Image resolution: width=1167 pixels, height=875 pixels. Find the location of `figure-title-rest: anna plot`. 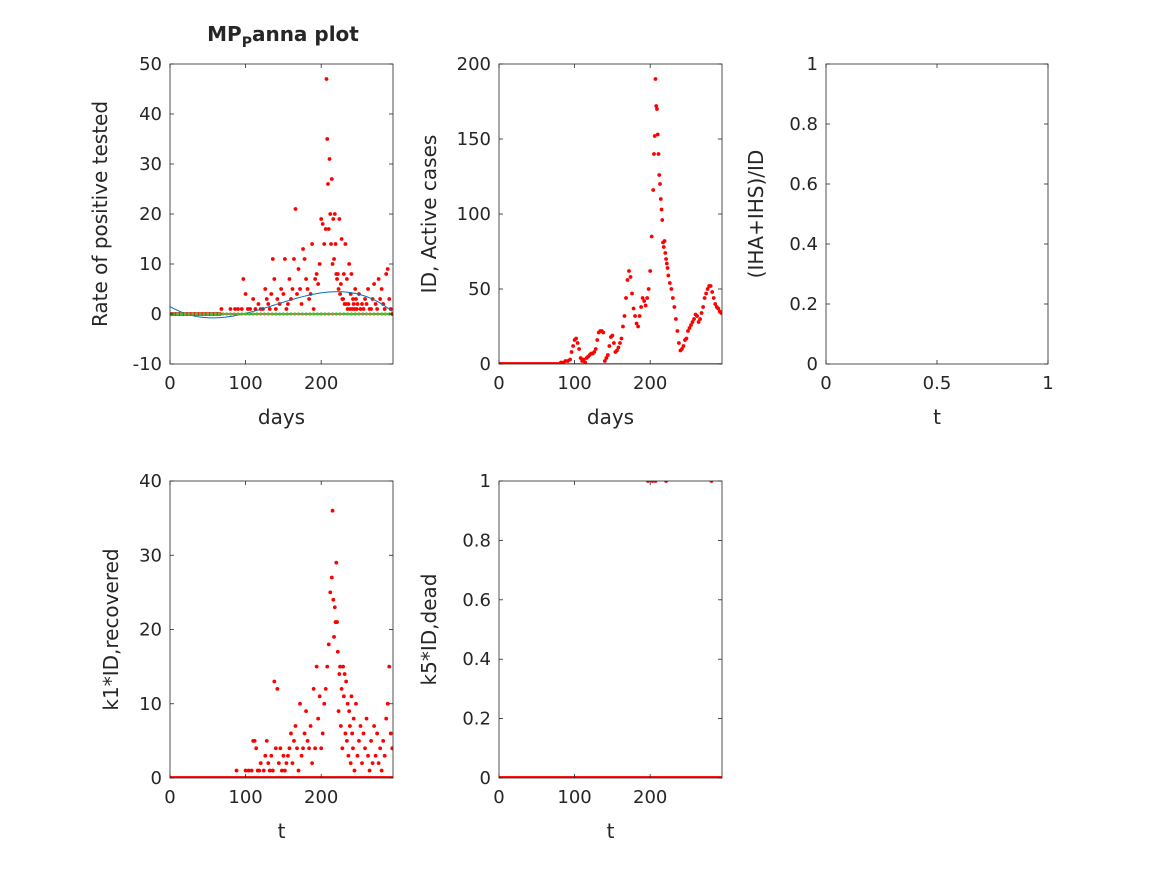

figure-title-rest: anna plot is located at coordinates (305, 34).